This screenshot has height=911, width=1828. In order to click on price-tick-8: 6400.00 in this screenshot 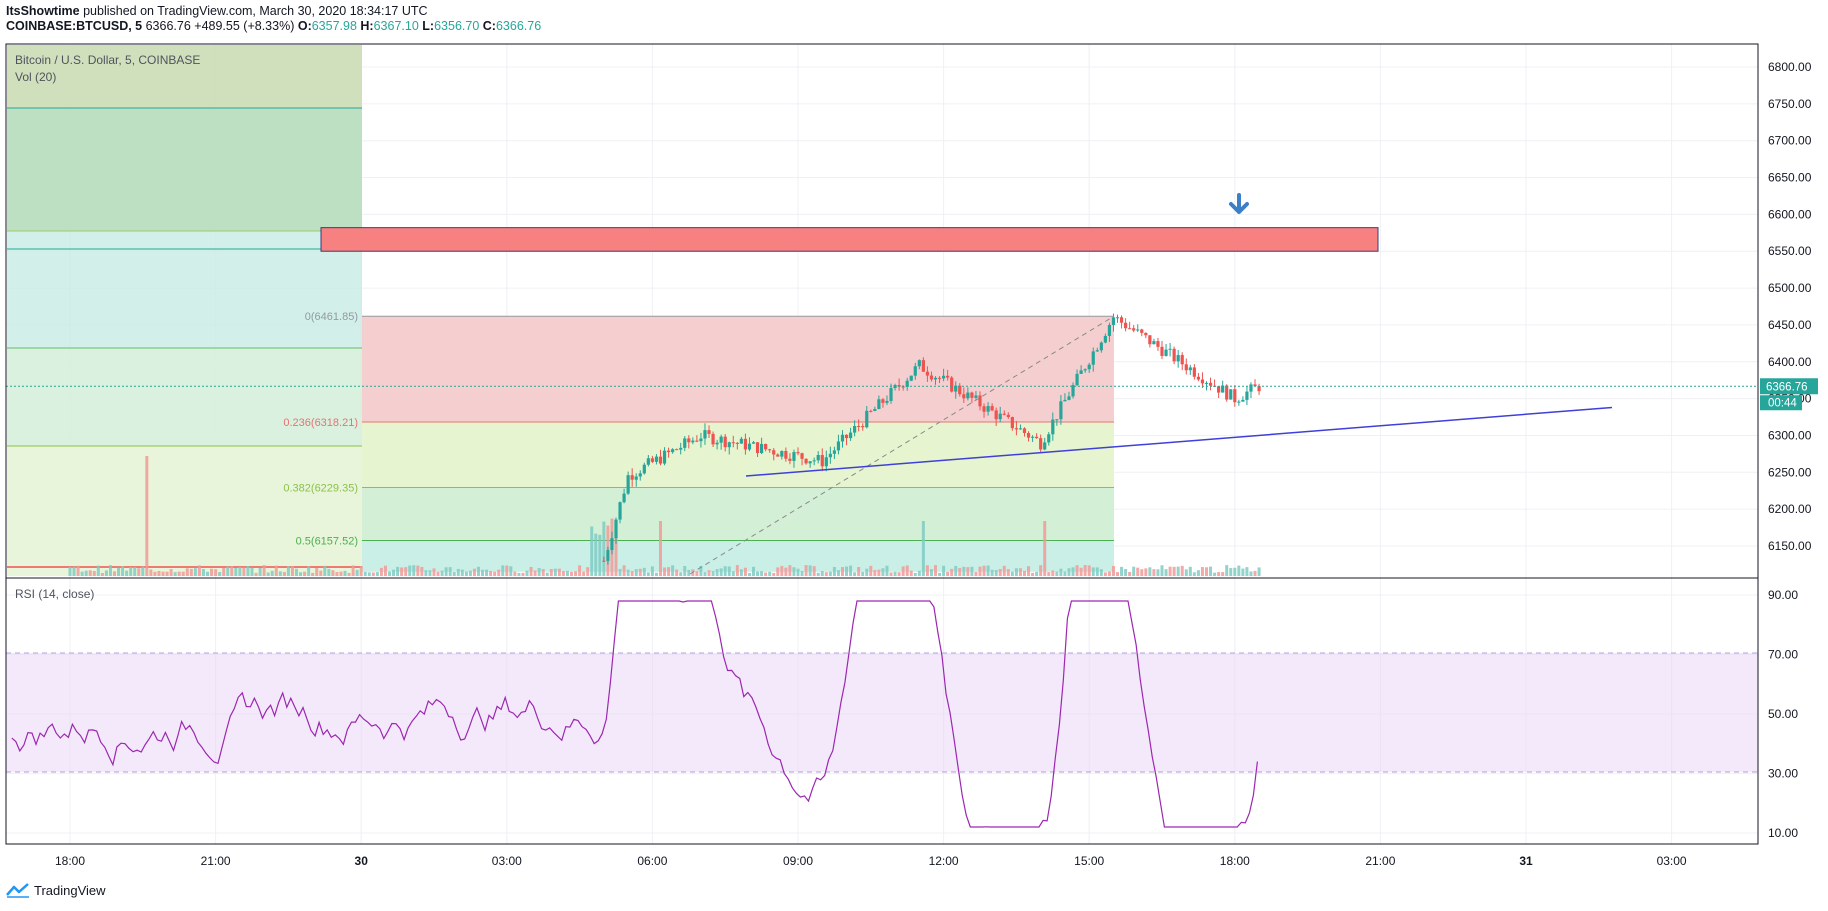, I will do `click(1790, 362)`.